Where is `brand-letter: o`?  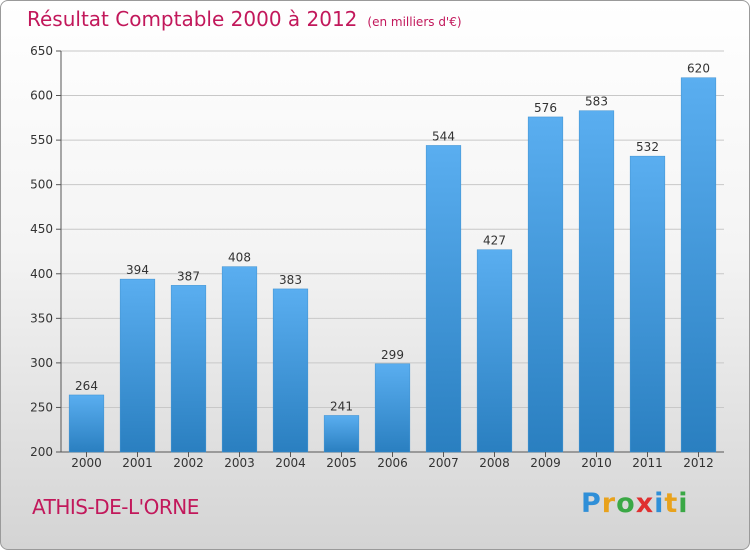
brand-letter: o is located at coordinates (626, 503).